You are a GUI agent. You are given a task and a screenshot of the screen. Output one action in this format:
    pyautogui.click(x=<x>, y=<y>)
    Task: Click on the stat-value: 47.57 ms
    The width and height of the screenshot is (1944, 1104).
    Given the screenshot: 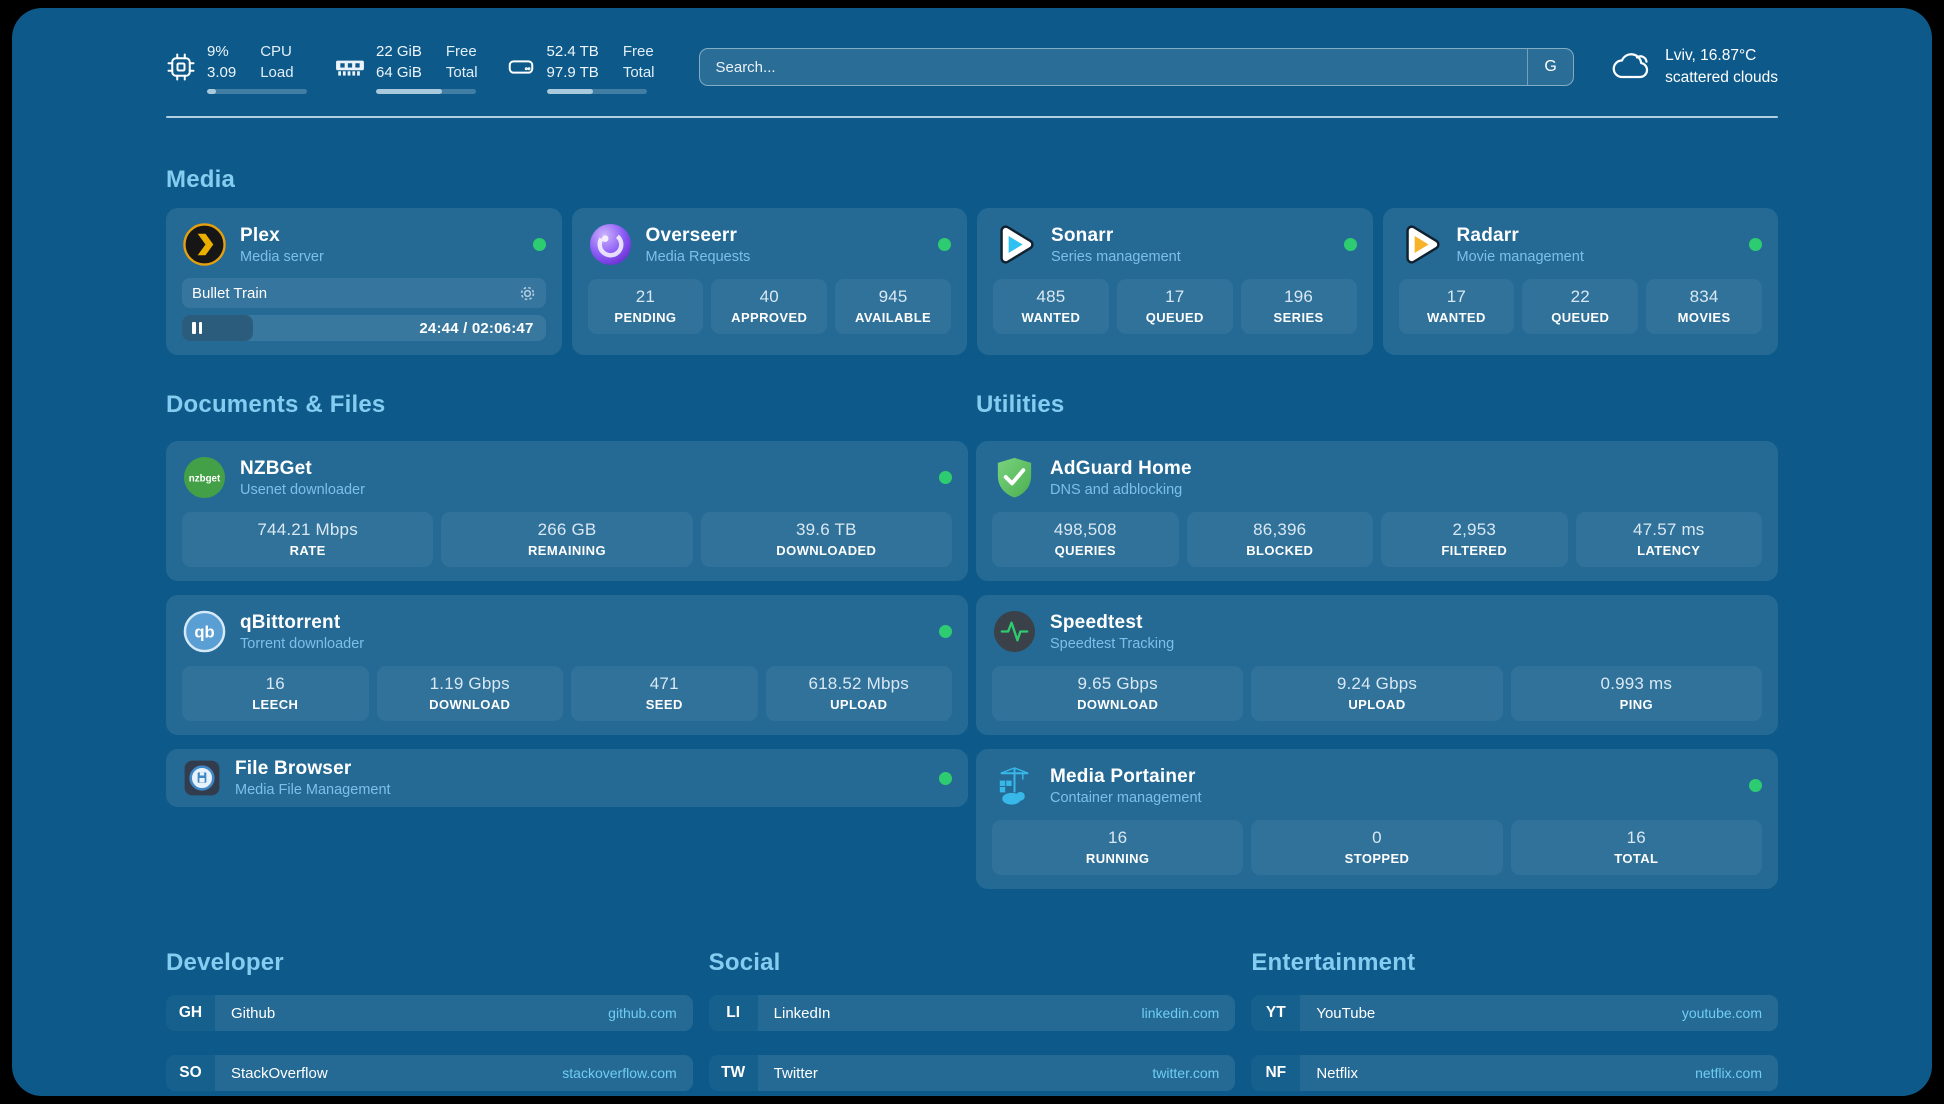 What is the action you would take?
    pyautogui.click(x=1668, y=529)
    